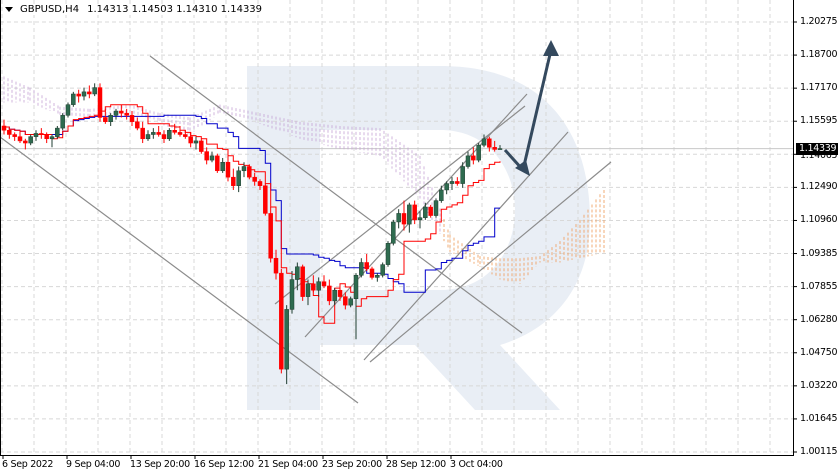 Image resolution: width=838 pixels, height=476 pixels. Describe the element at coordinates (819, 451) in the screenshot. I see `price-tick-label: 1.00115` at that location.